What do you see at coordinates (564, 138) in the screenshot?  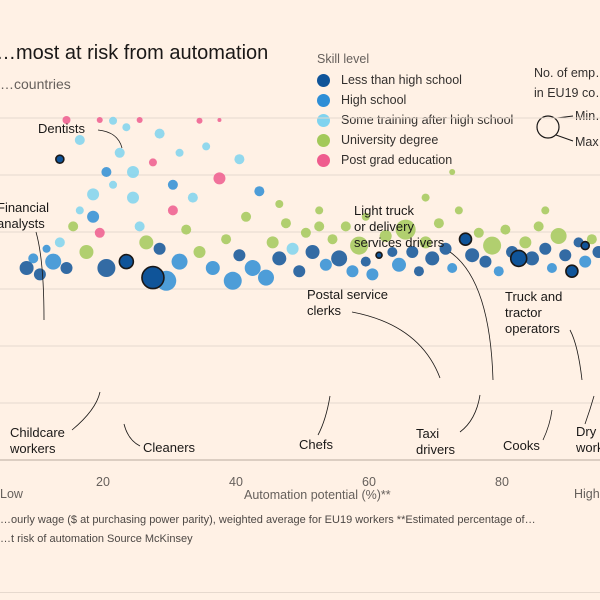 I see `size-legend-leader` at bounding box center [564, 138].